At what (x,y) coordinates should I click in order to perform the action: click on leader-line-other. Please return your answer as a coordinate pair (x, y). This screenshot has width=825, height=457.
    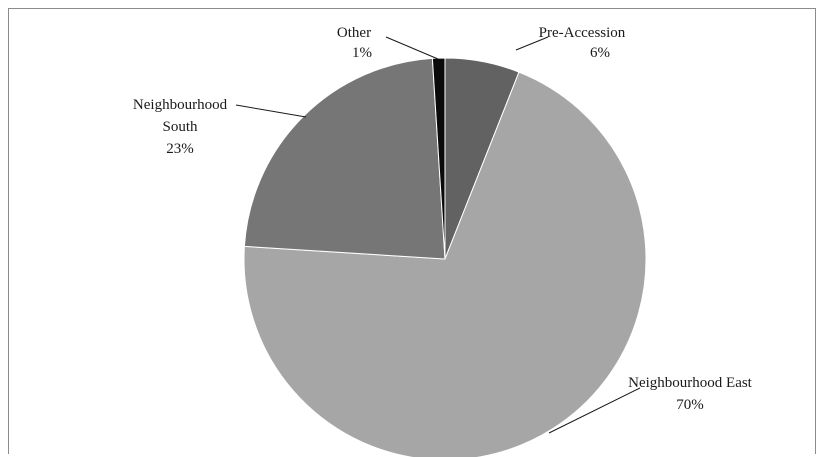
    Looking at the image, I should click on (412, 48).